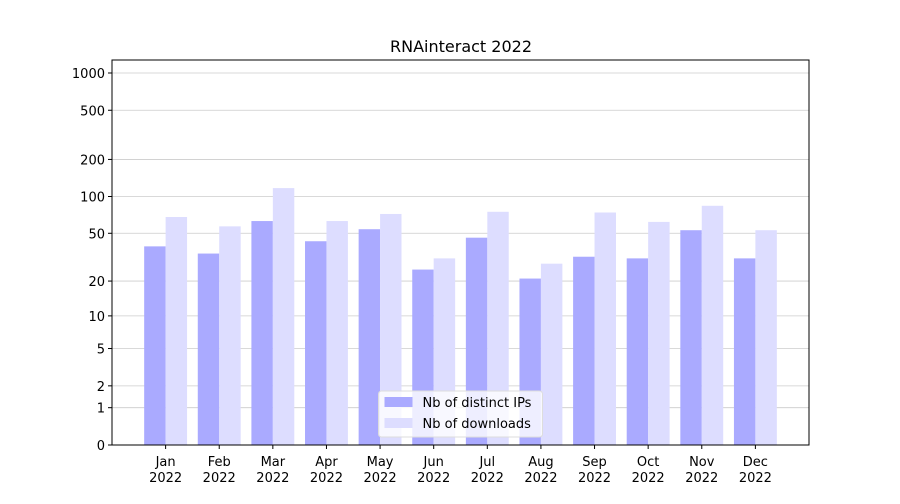 This screenshot has width=900, height=504. Describe the element at coordinates (594, 470) in the screenshot. I see `x-tick-label: Sep 2022` at that location.